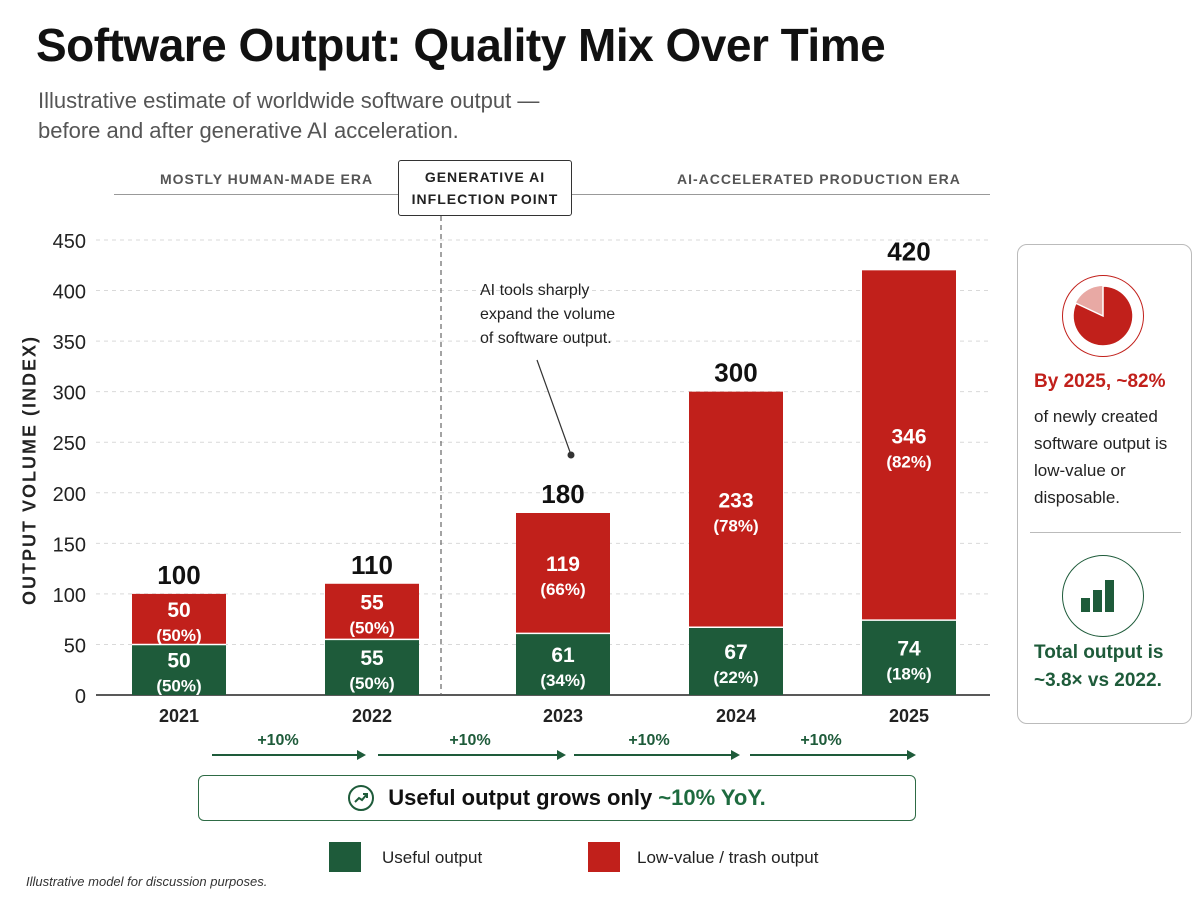 This screenshot has width=1200, height=900. Describe the element at coordinates (69, 242) in the screenshot. I see `y-tick-label-450: 450` at that location.